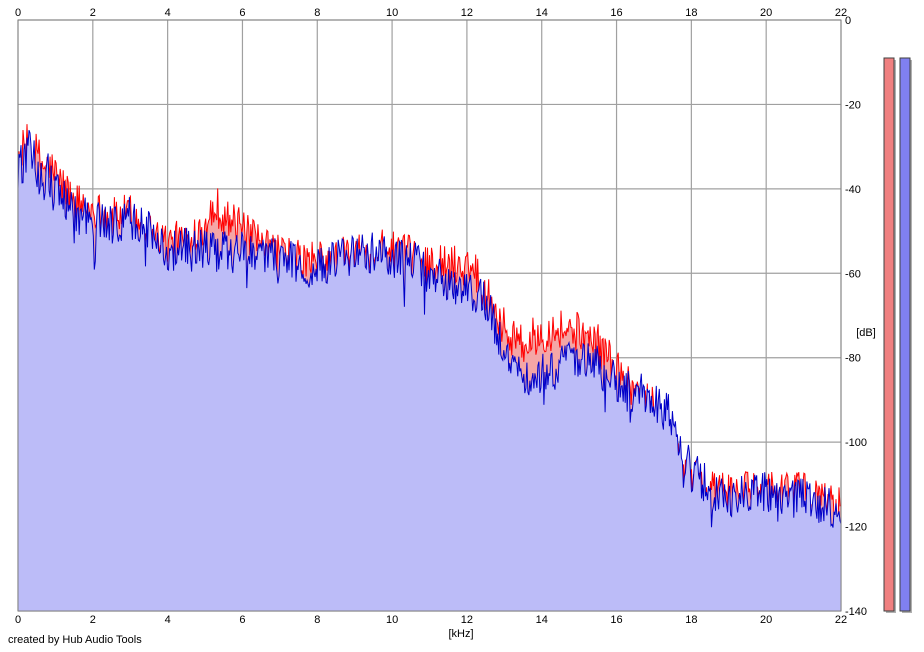 The image size is (924, 652). Describe the element at coordinates (853, 190) in the screenshot. I see `y-tick-label: -40` at that location.